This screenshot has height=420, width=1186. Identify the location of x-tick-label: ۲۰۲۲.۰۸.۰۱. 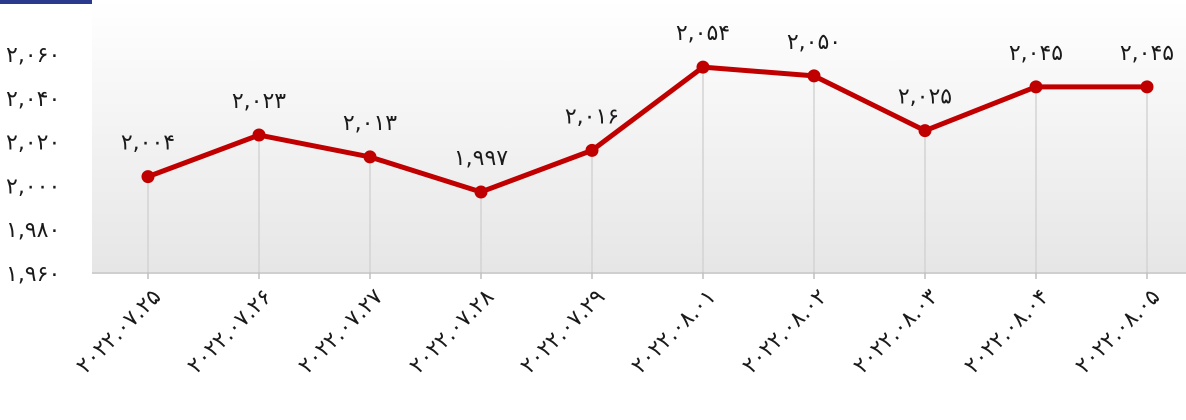
(674, 332).